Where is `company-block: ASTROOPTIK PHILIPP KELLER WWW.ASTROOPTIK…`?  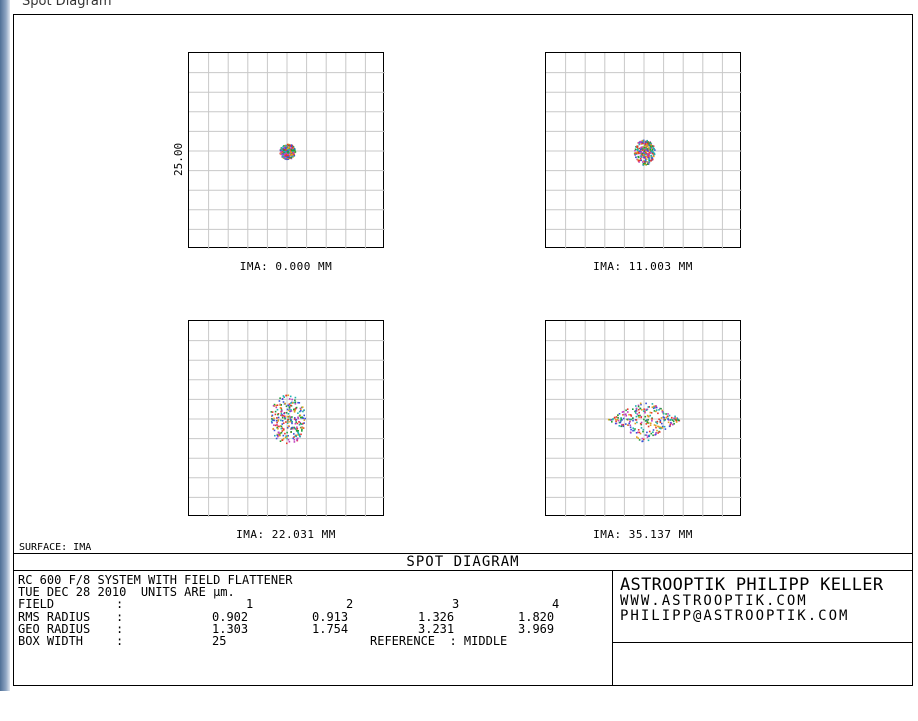 company-block: ASTROOPTIK PHILIPP KELLER WWW.ASTROOPTIK… is located at coordinates (765, 600).